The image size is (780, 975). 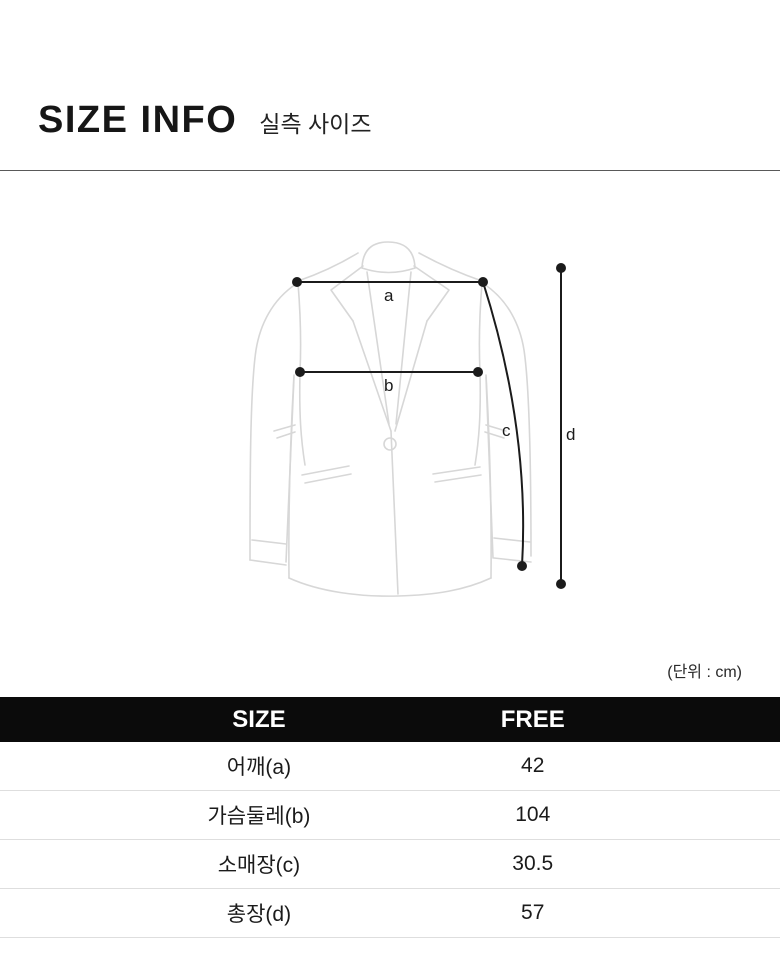 What do you see at coordinates (390, 766) in the screenshot?
I see `table-row-shoulder: 어깨(a) 42` at bounding box center [390, 766].